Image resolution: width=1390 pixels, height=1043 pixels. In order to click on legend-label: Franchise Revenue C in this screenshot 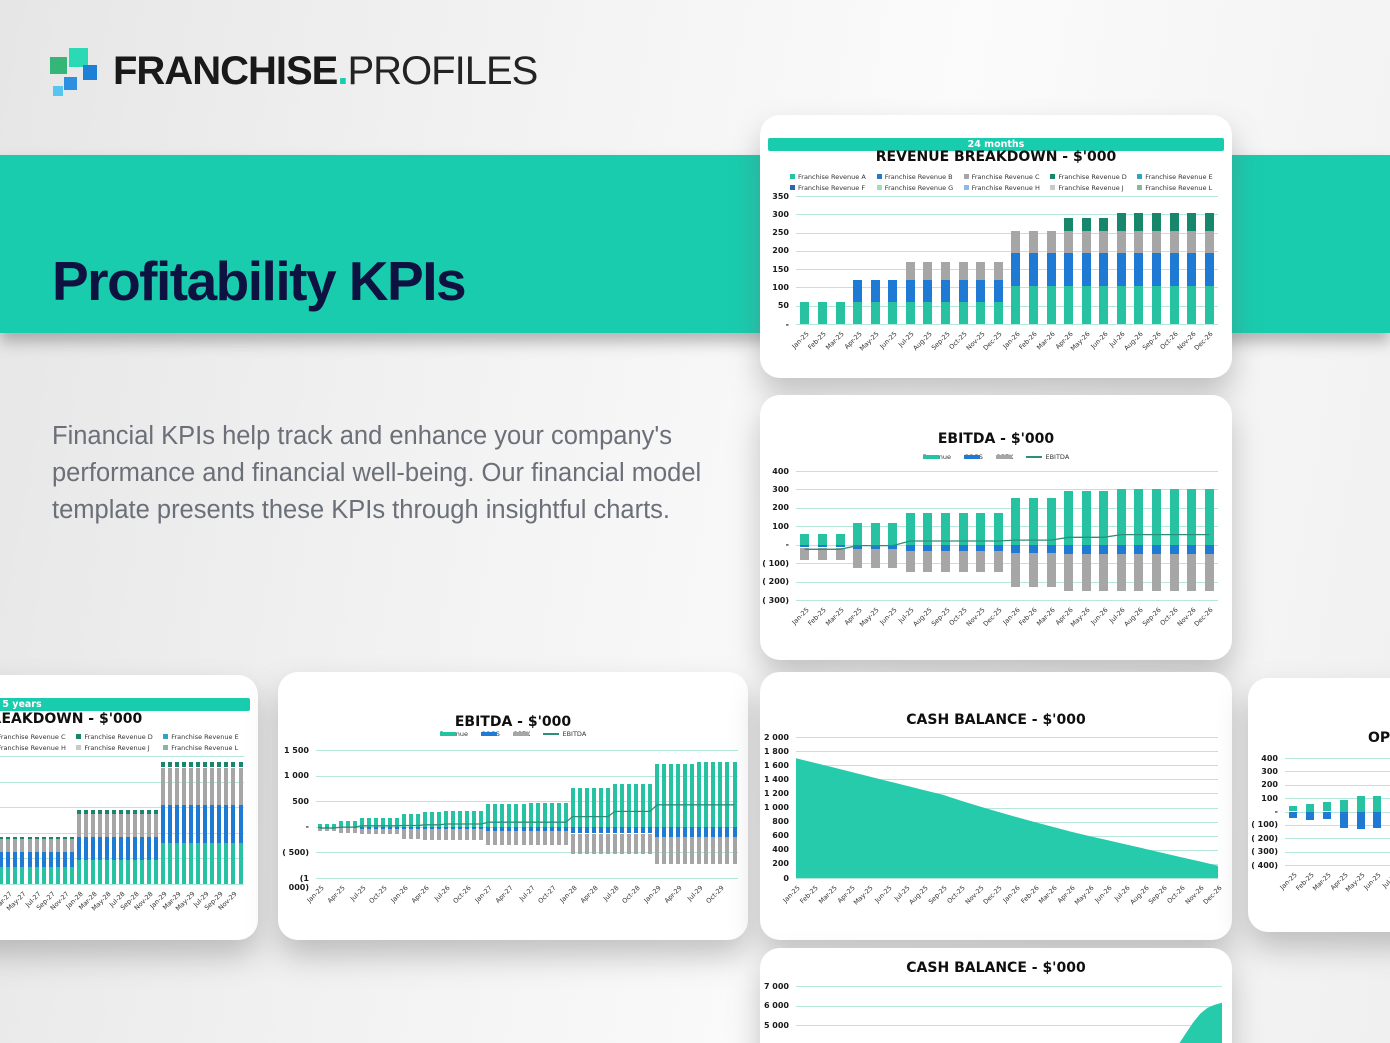, I will do `click(1005, 176)`.